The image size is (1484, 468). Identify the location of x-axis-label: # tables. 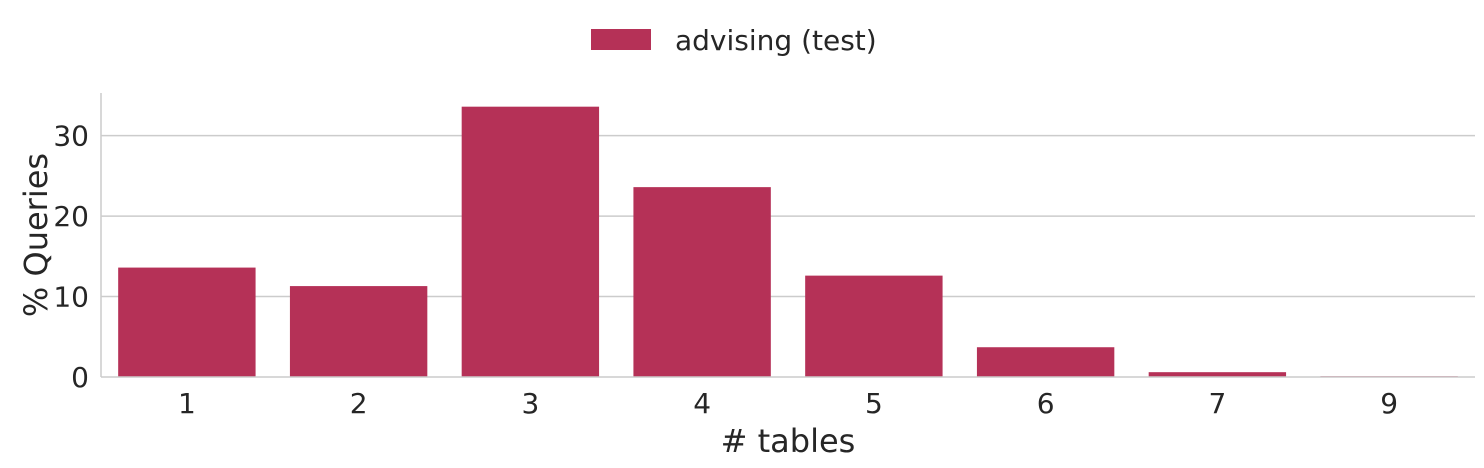
(788, 441).